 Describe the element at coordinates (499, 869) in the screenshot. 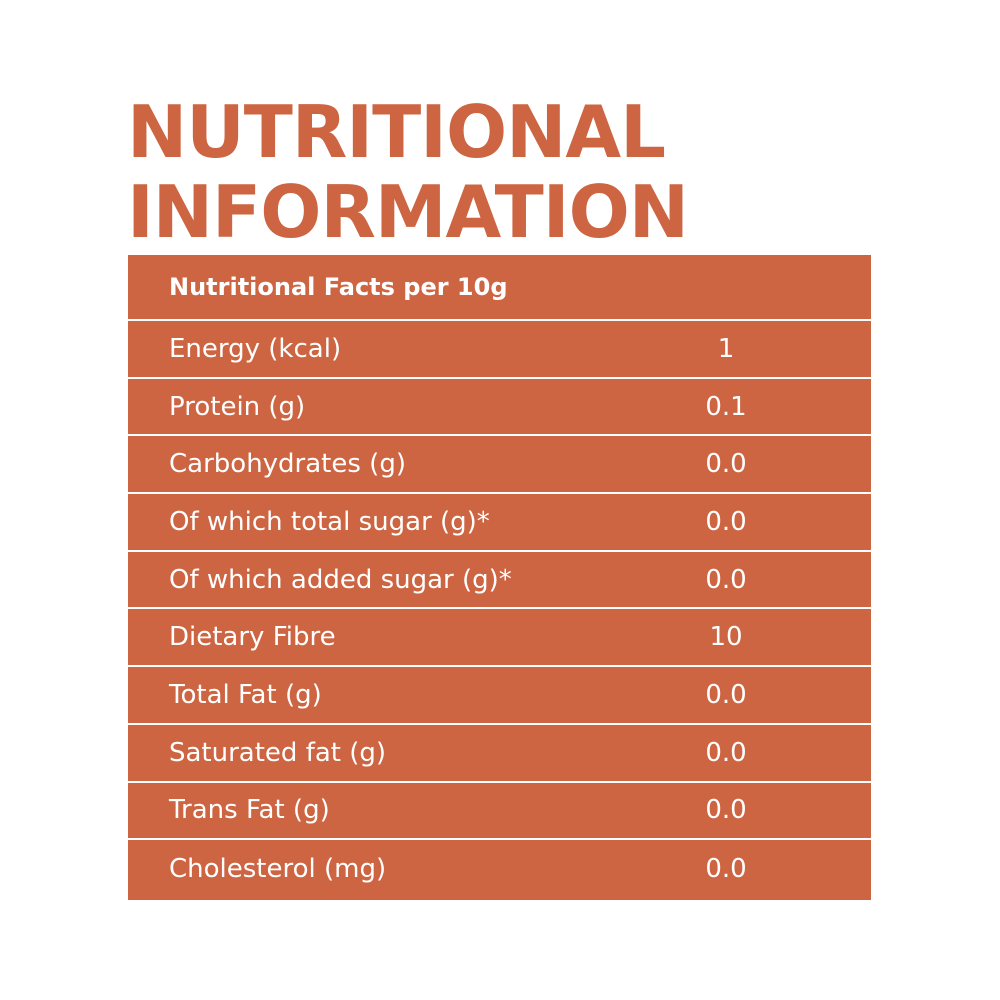

I see `table-row: Cholesterol (mg) 0.0` at that location.